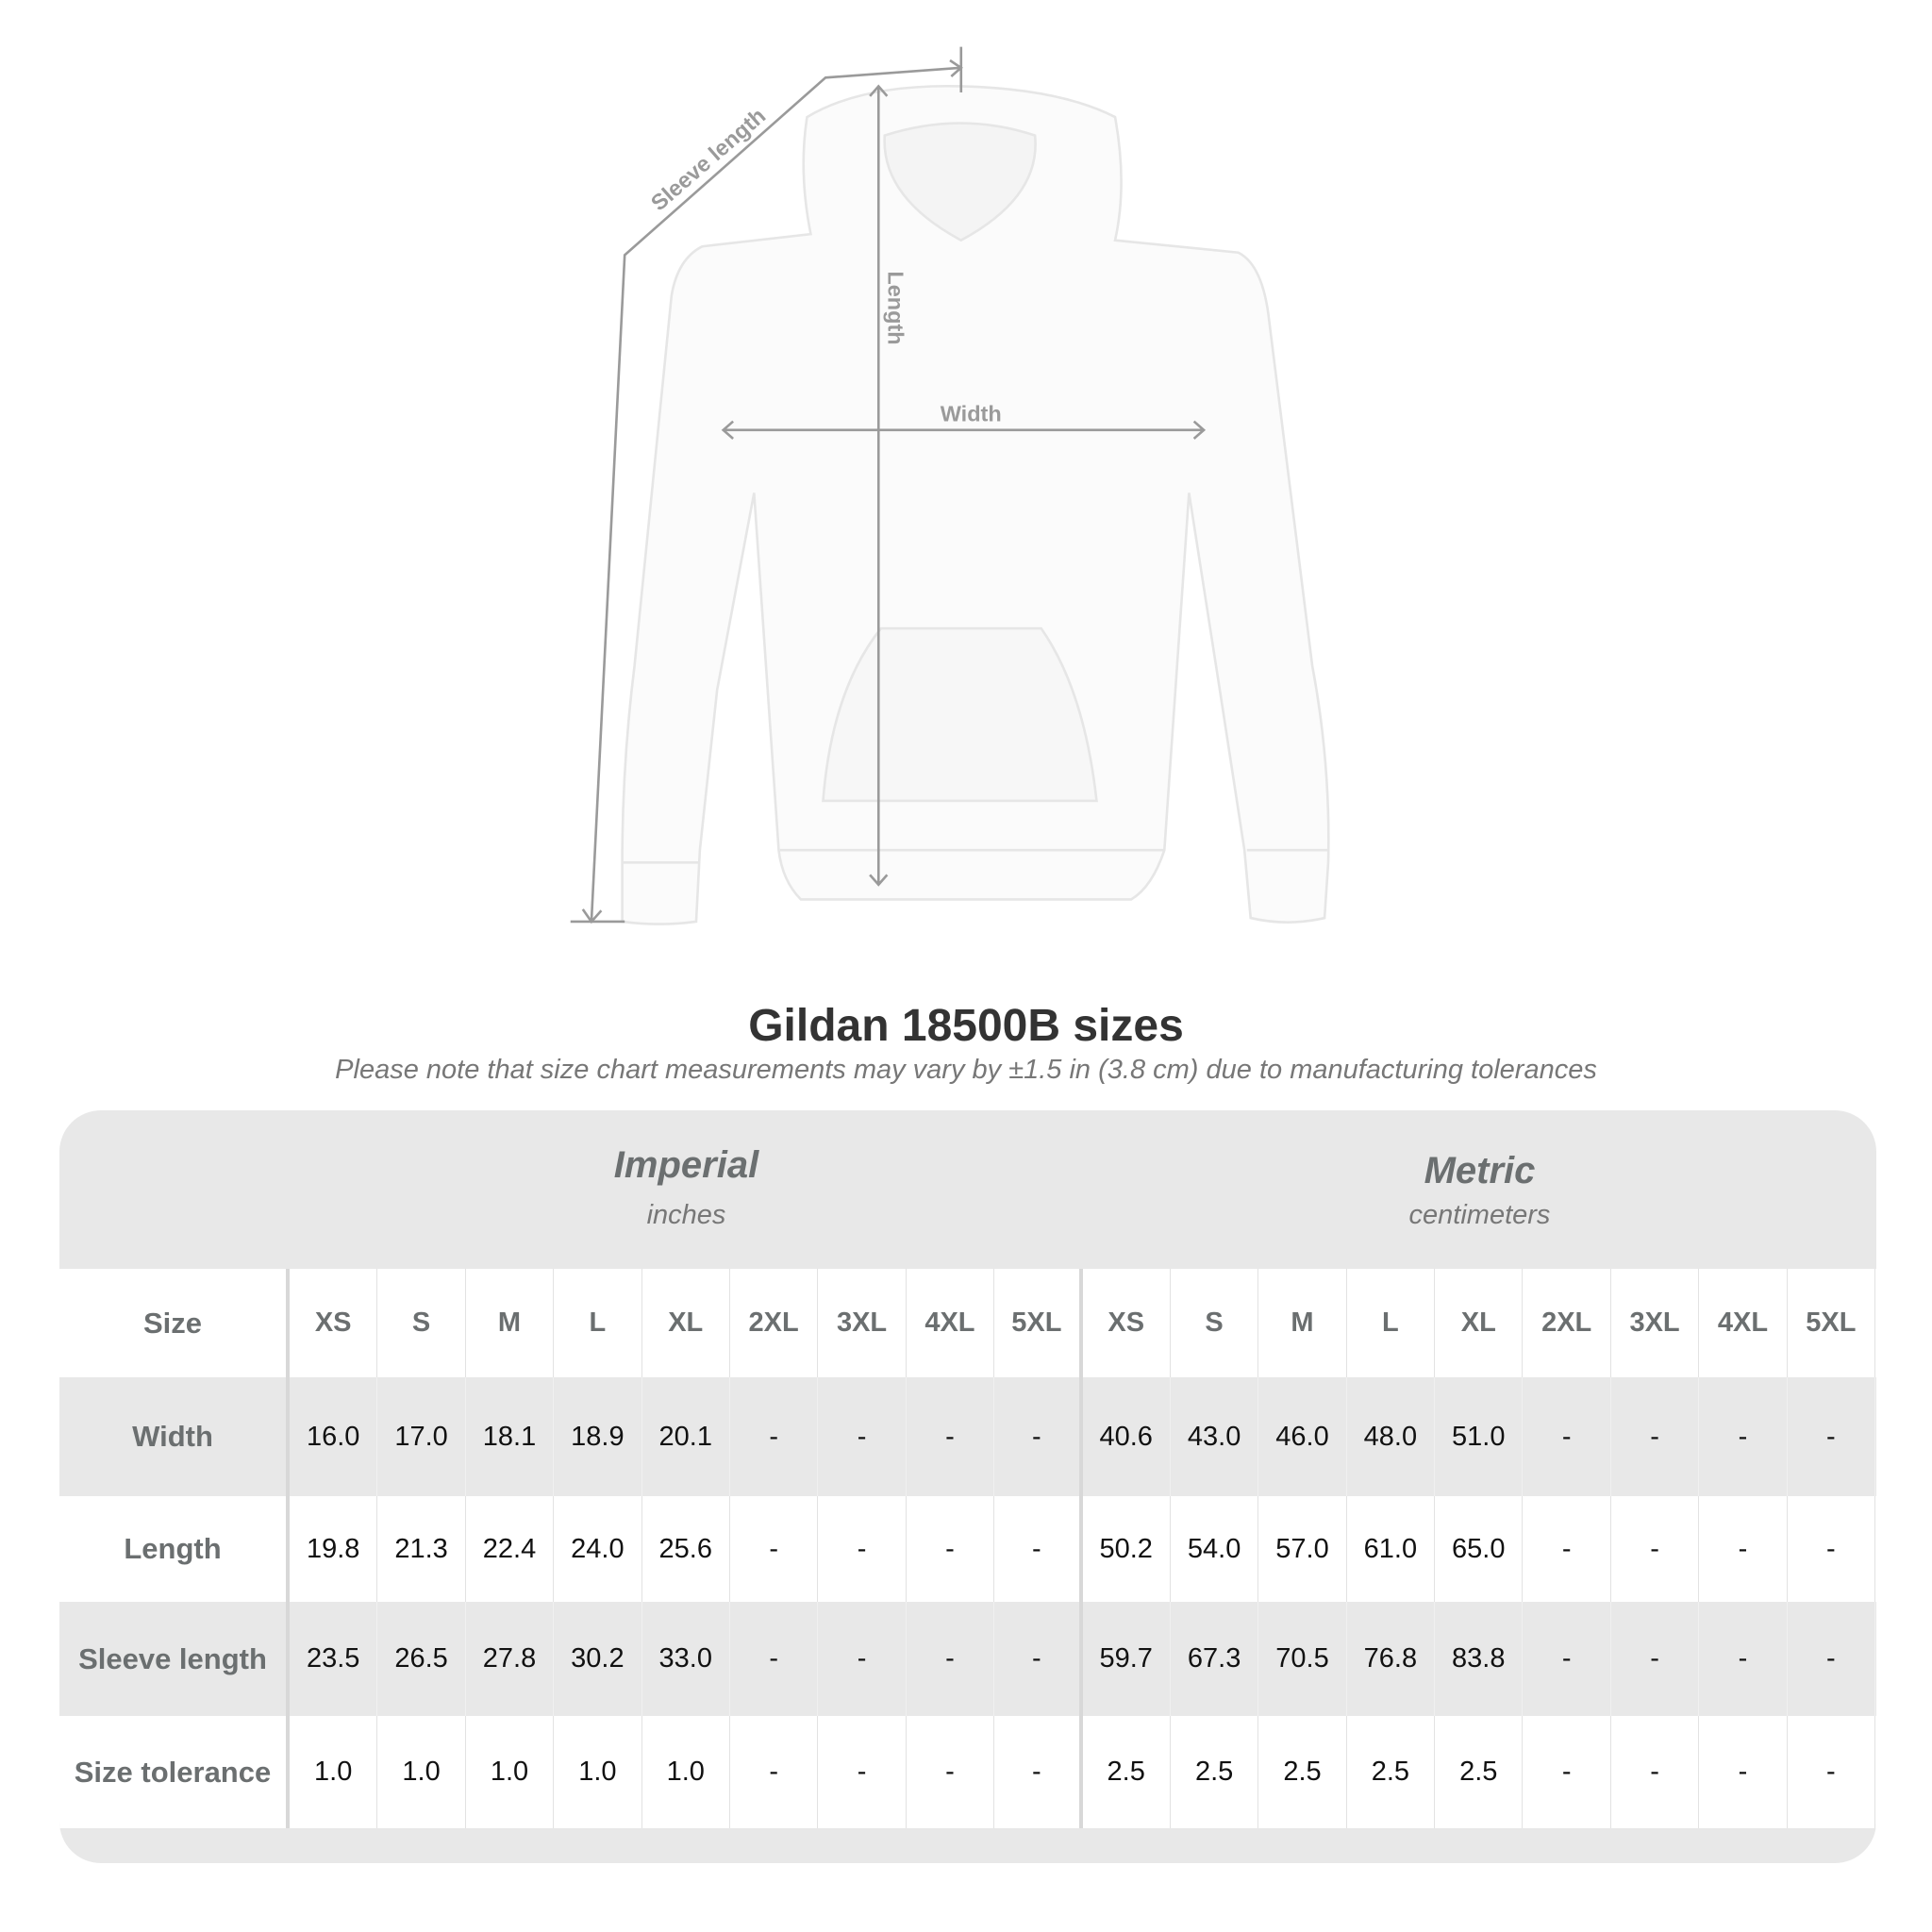  Describe the element at coordinates (686, 1437) in the screenshot. I see `value-cell: 20.1` at that location.